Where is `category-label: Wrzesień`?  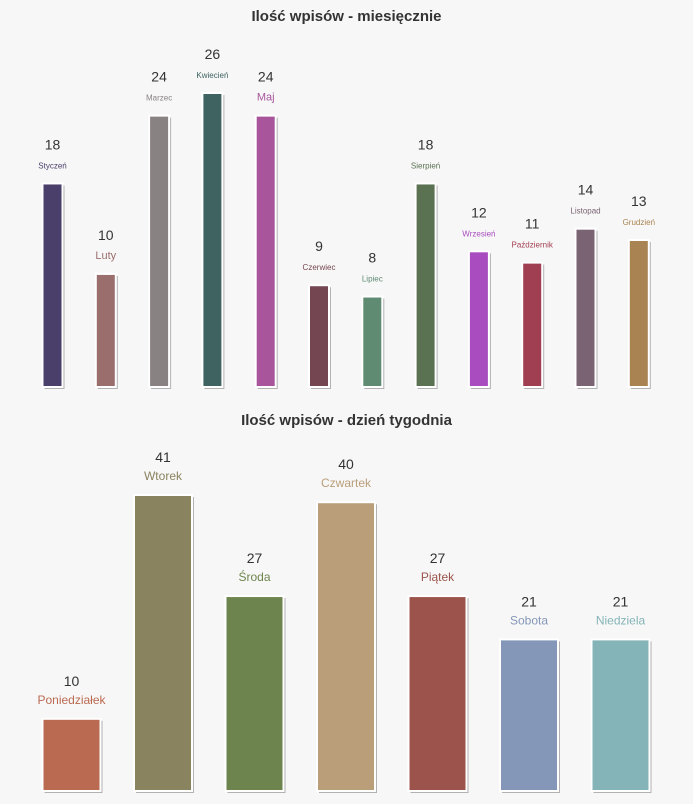
category-label: Wrzesień is located at coordinates (478, 233).